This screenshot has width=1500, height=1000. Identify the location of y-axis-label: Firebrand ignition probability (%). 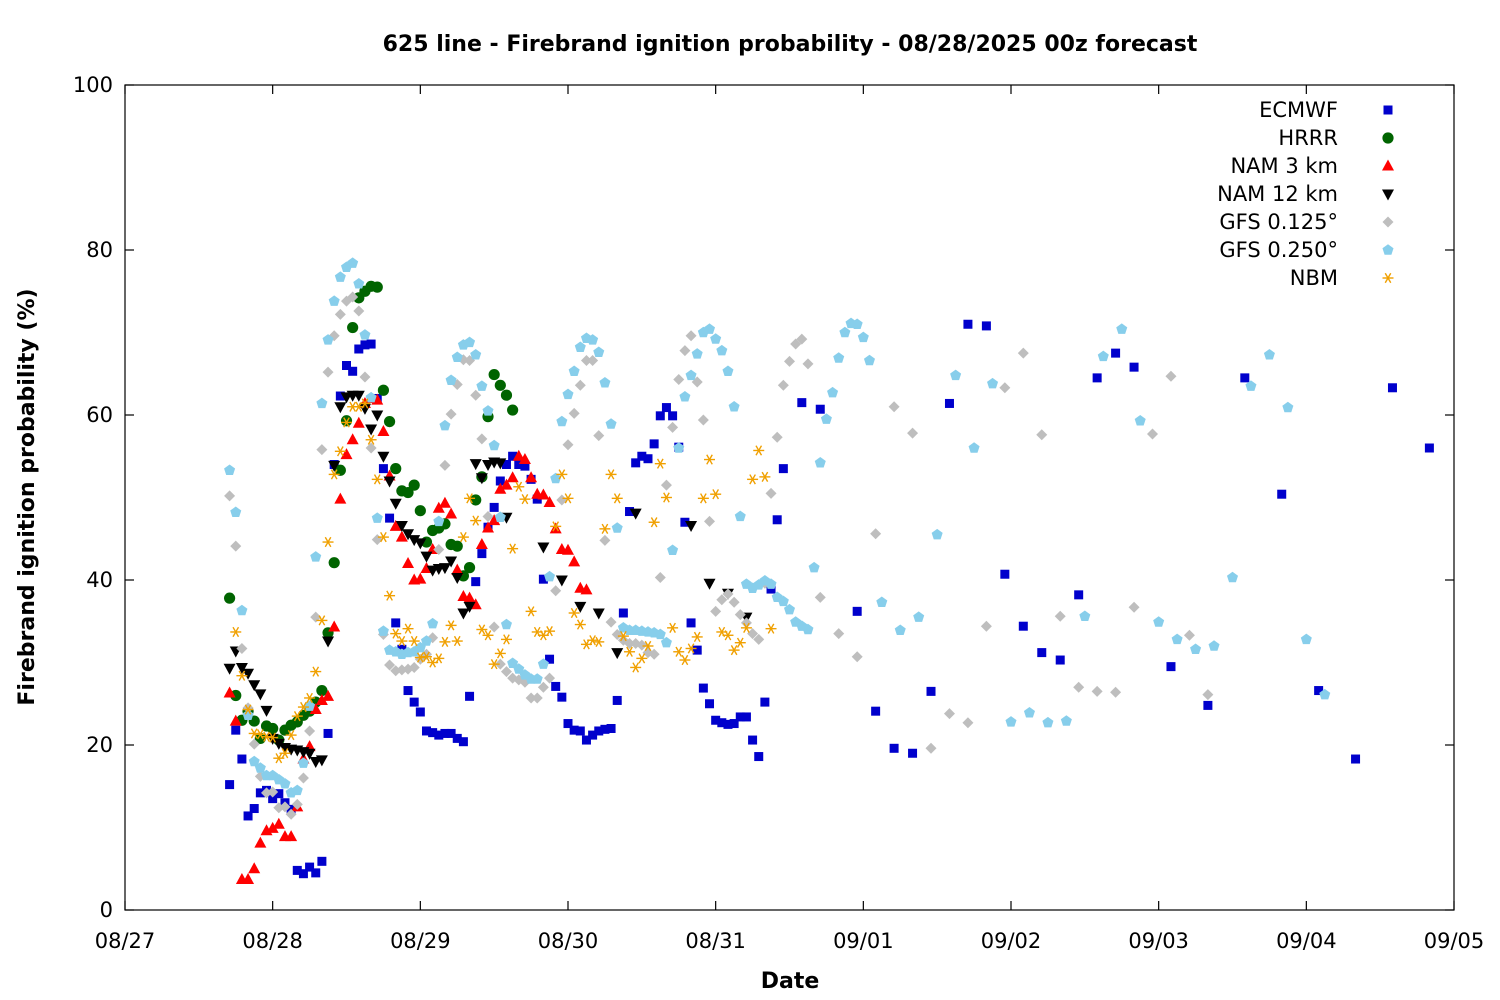
(27, 496).